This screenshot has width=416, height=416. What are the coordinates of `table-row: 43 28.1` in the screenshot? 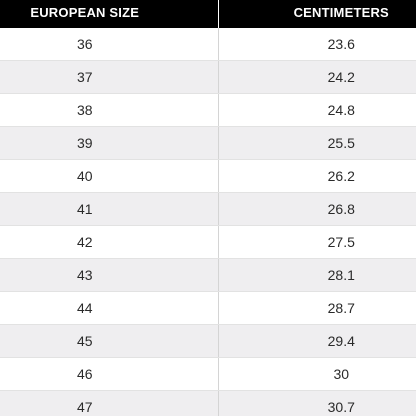 It's located at (208, 275).